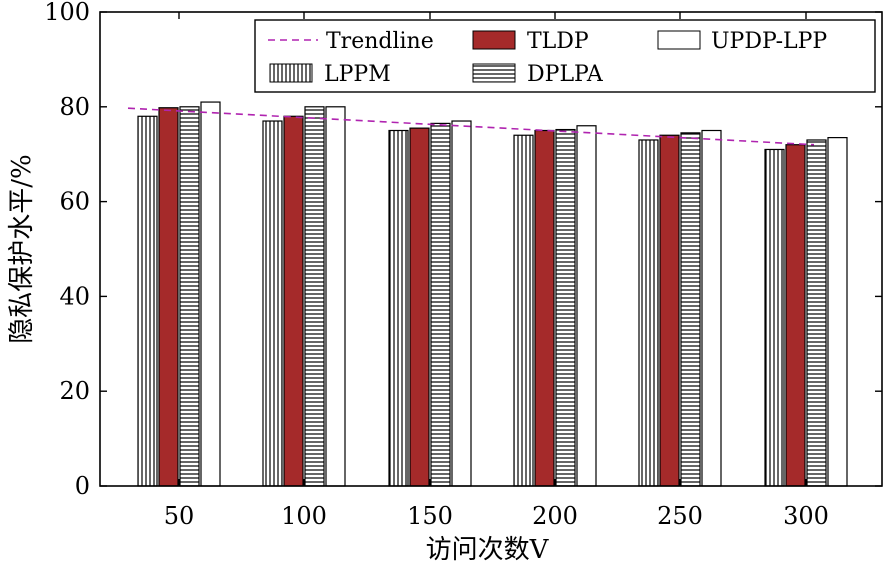 The width and height of the screenshot is (888, 567). Describe the element at coordinates (291, 73) in the screenshot. I see `legend-lppm-swatch` at that location.